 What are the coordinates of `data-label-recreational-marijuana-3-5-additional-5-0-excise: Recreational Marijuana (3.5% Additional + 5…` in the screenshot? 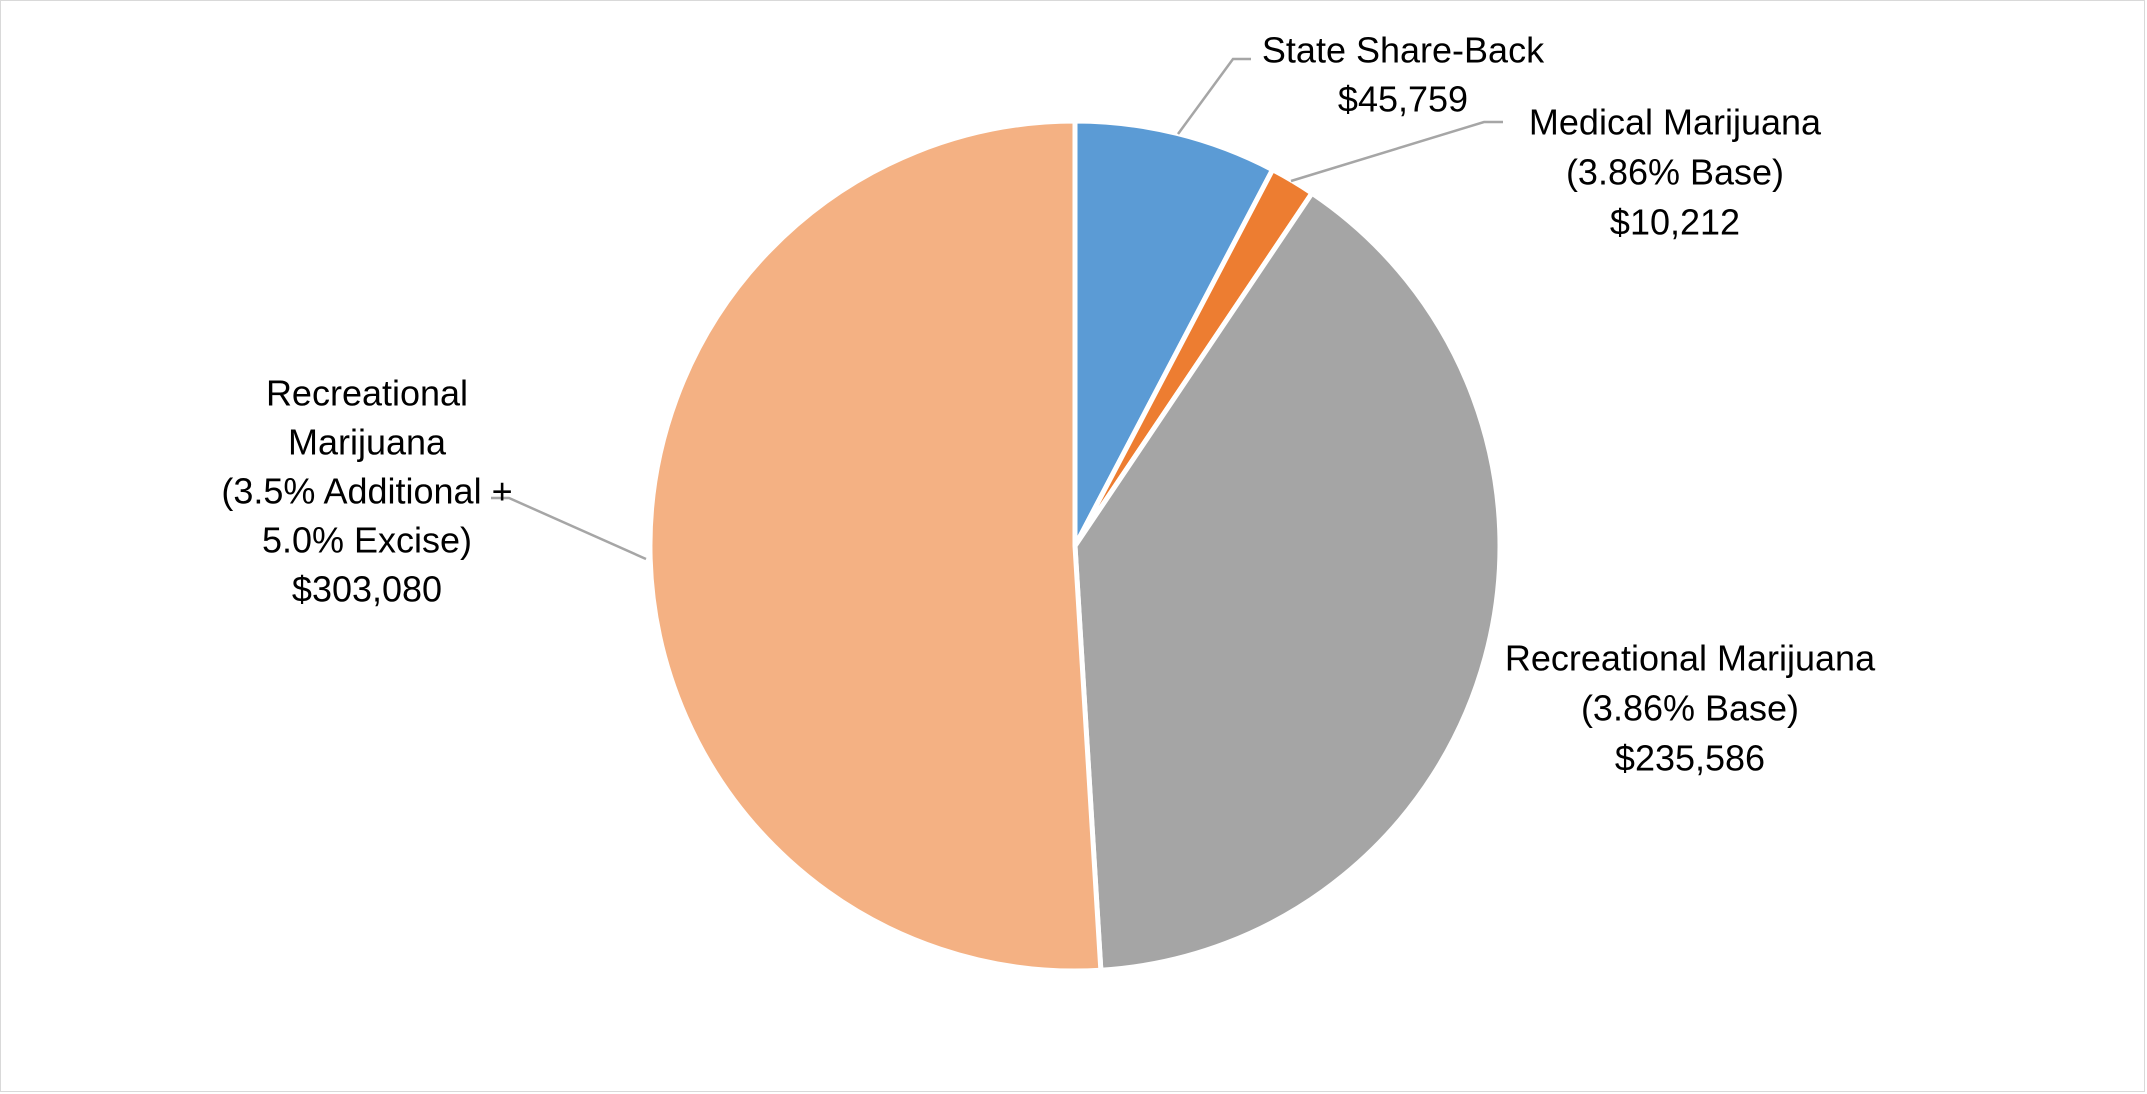 It's located at (366, 490).